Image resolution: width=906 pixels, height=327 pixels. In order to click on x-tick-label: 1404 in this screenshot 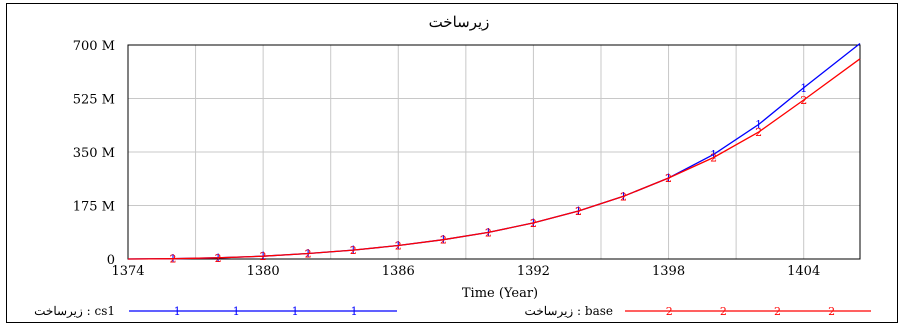, I will do `click(803, 271)`.